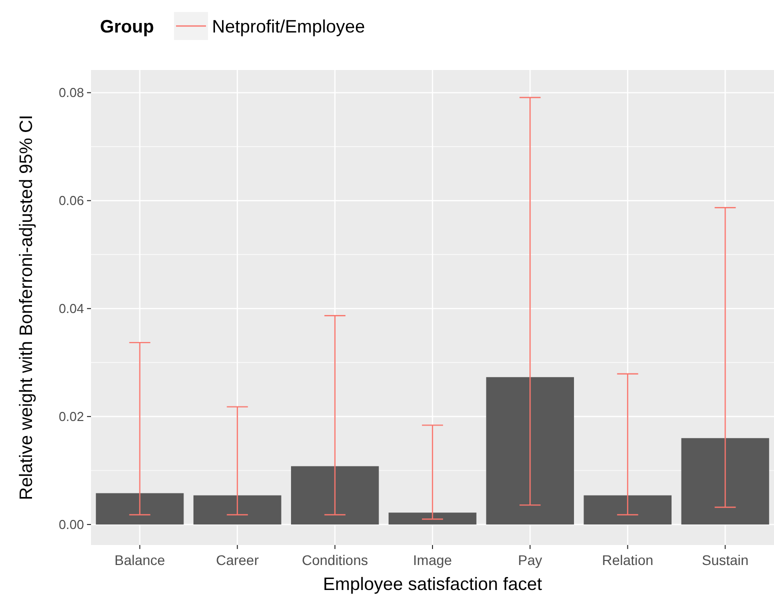 This screenshot has width=774, height=603. What do you see at coordinates (335, 560) in the screenshot?
I see `x-tick-label: Conditions` at bounding box center [335, 560].